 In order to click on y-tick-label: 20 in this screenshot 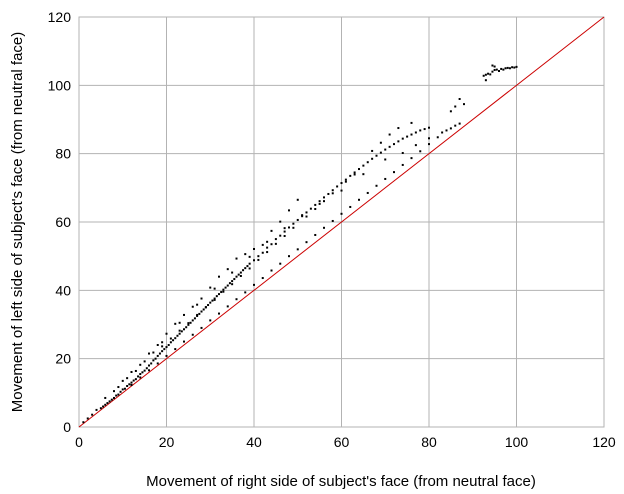, I will do `click(63, 359)`.